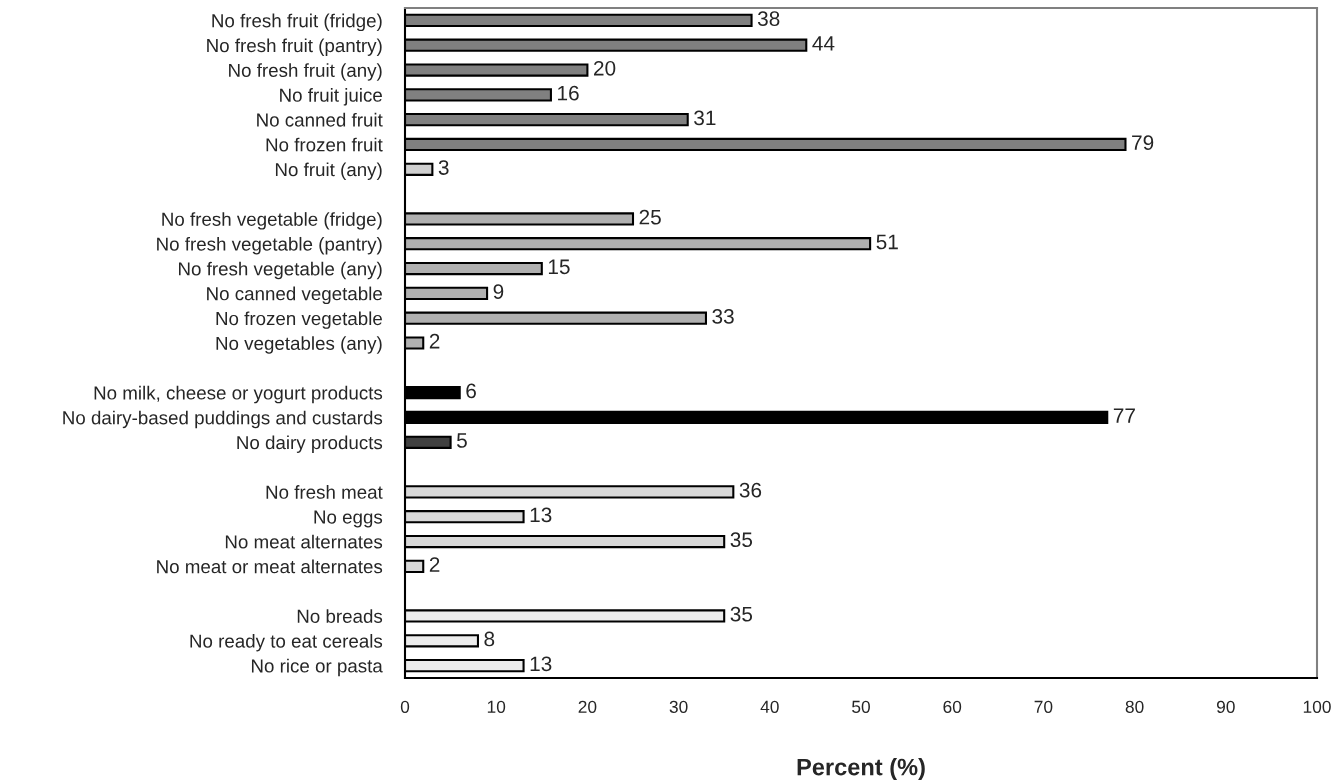  What do you see at coordinates (498, 291) in the screenshot?
I see `data-label: 9` at bounding box center [498, 291].